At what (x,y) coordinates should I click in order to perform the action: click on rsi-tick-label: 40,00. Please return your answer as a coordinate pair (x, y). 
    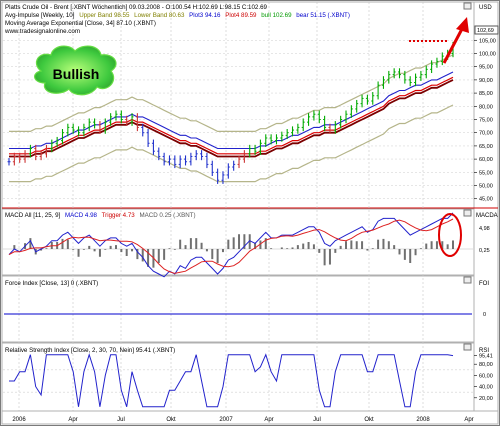
    Looking at the image, I should click on (486, 388).